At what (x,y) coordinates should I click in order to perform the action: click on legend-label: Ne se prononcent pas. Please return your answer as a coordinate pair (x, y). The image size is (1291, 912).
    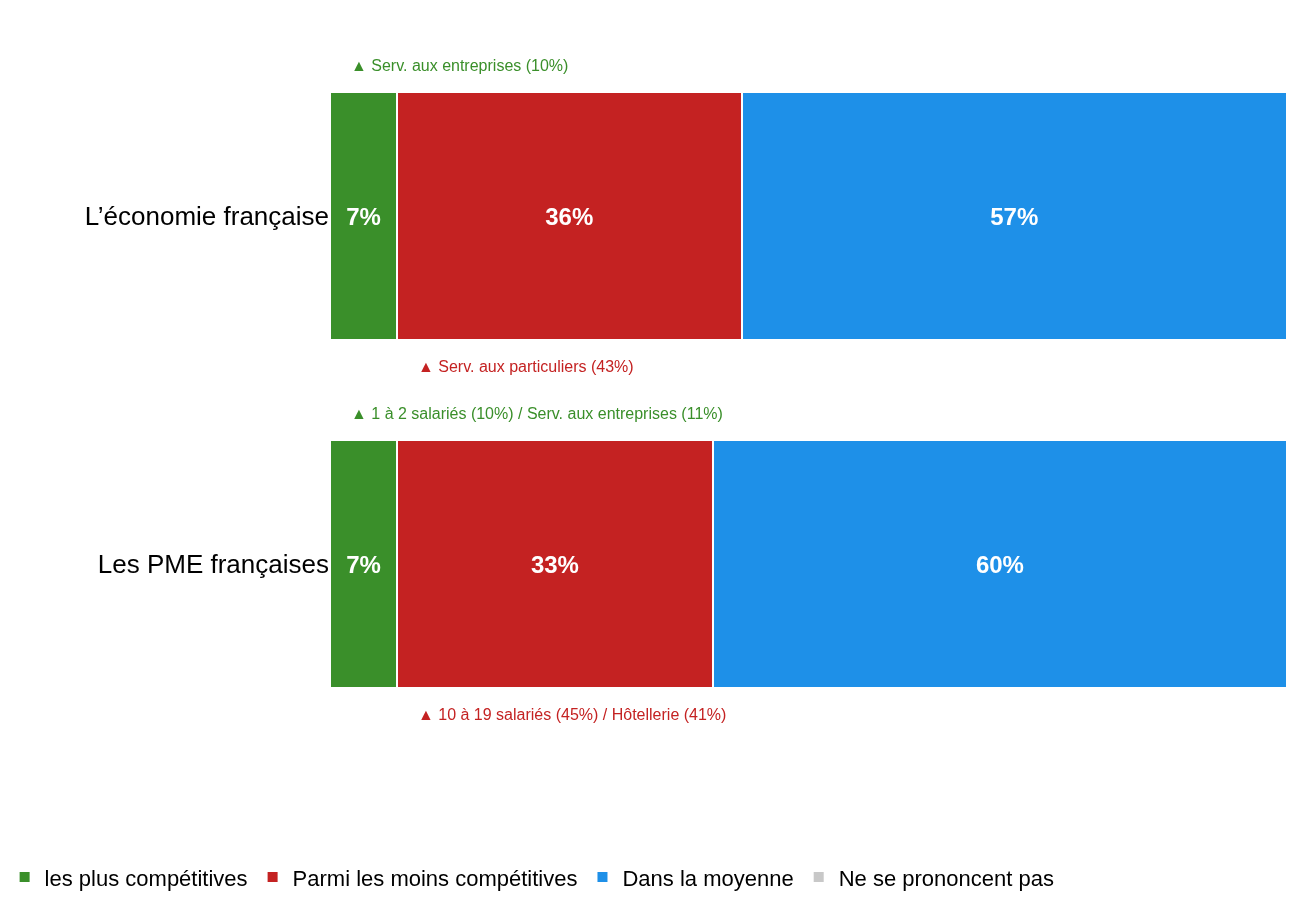
    Looking at the image, I should click on (946, 878).